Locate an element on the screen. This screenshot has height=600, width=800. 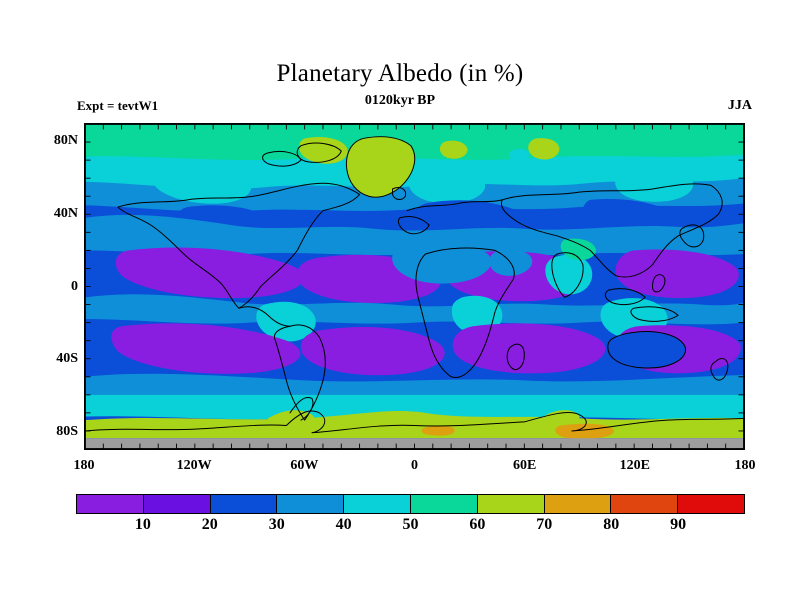
colorbar is located at coordinates (410, 504).